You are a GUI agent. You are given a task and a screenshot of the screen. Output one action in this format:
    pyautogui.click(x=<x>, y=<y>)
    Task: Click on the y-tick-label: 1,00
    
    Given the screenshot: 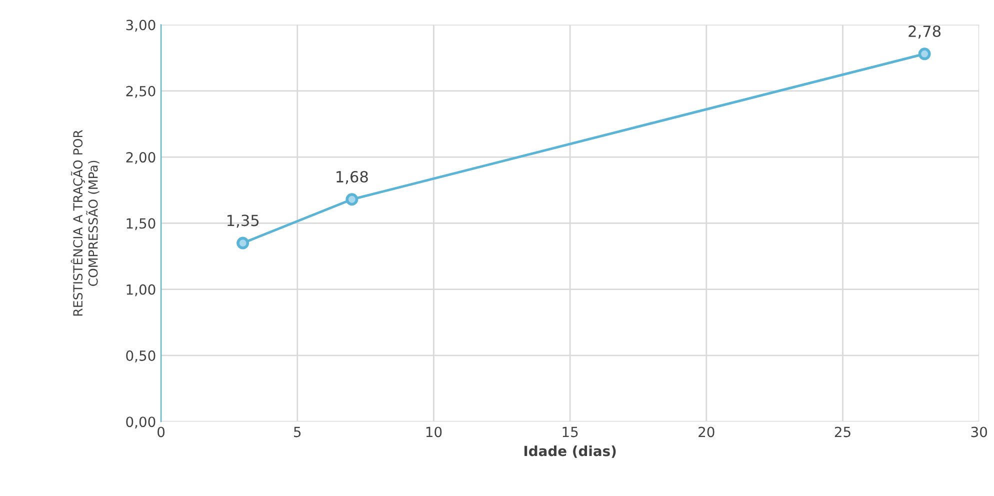 What is the action you would take?
    pyautogui.click(x=141, y=290)
    